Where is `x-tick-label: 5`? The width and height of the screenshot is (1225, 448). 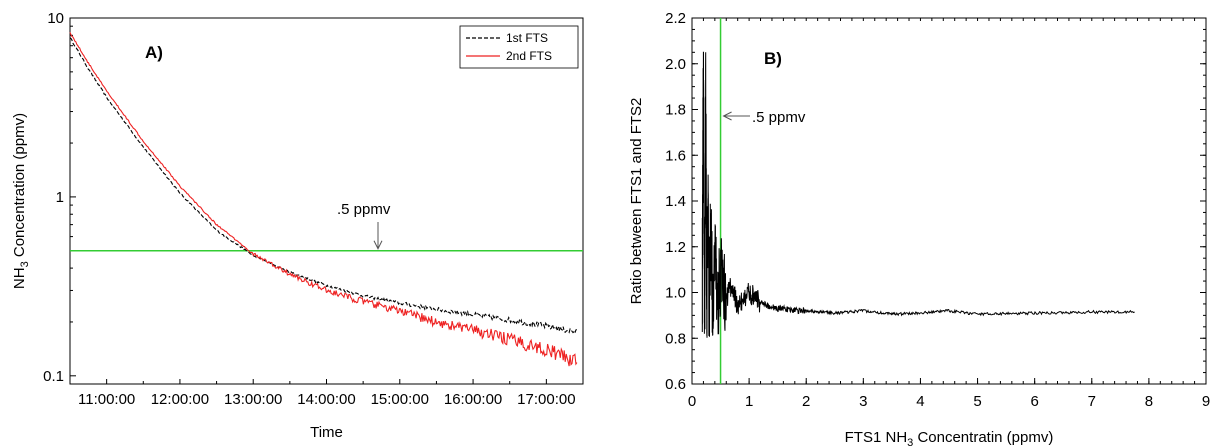 x-tick-label: 5 is located at coordinates (977, 401).